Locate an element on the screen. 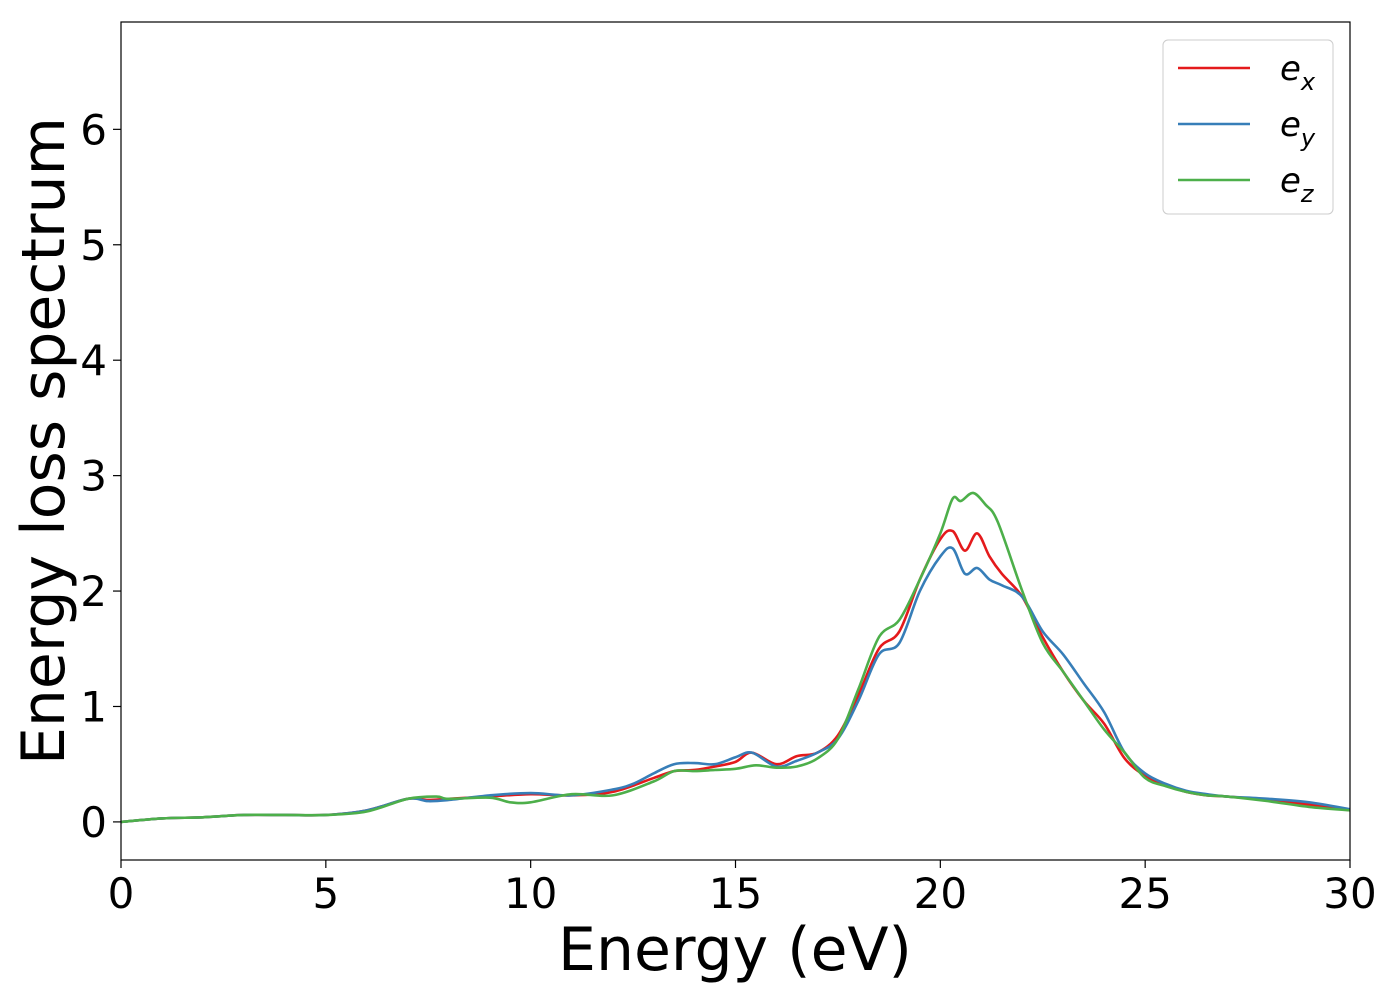 Image resolution: width=1400 pixels, height=1000 pixels. x-axis-ticks: 0 5 10 15 20 25 30 is located at coordinates (742, 889).